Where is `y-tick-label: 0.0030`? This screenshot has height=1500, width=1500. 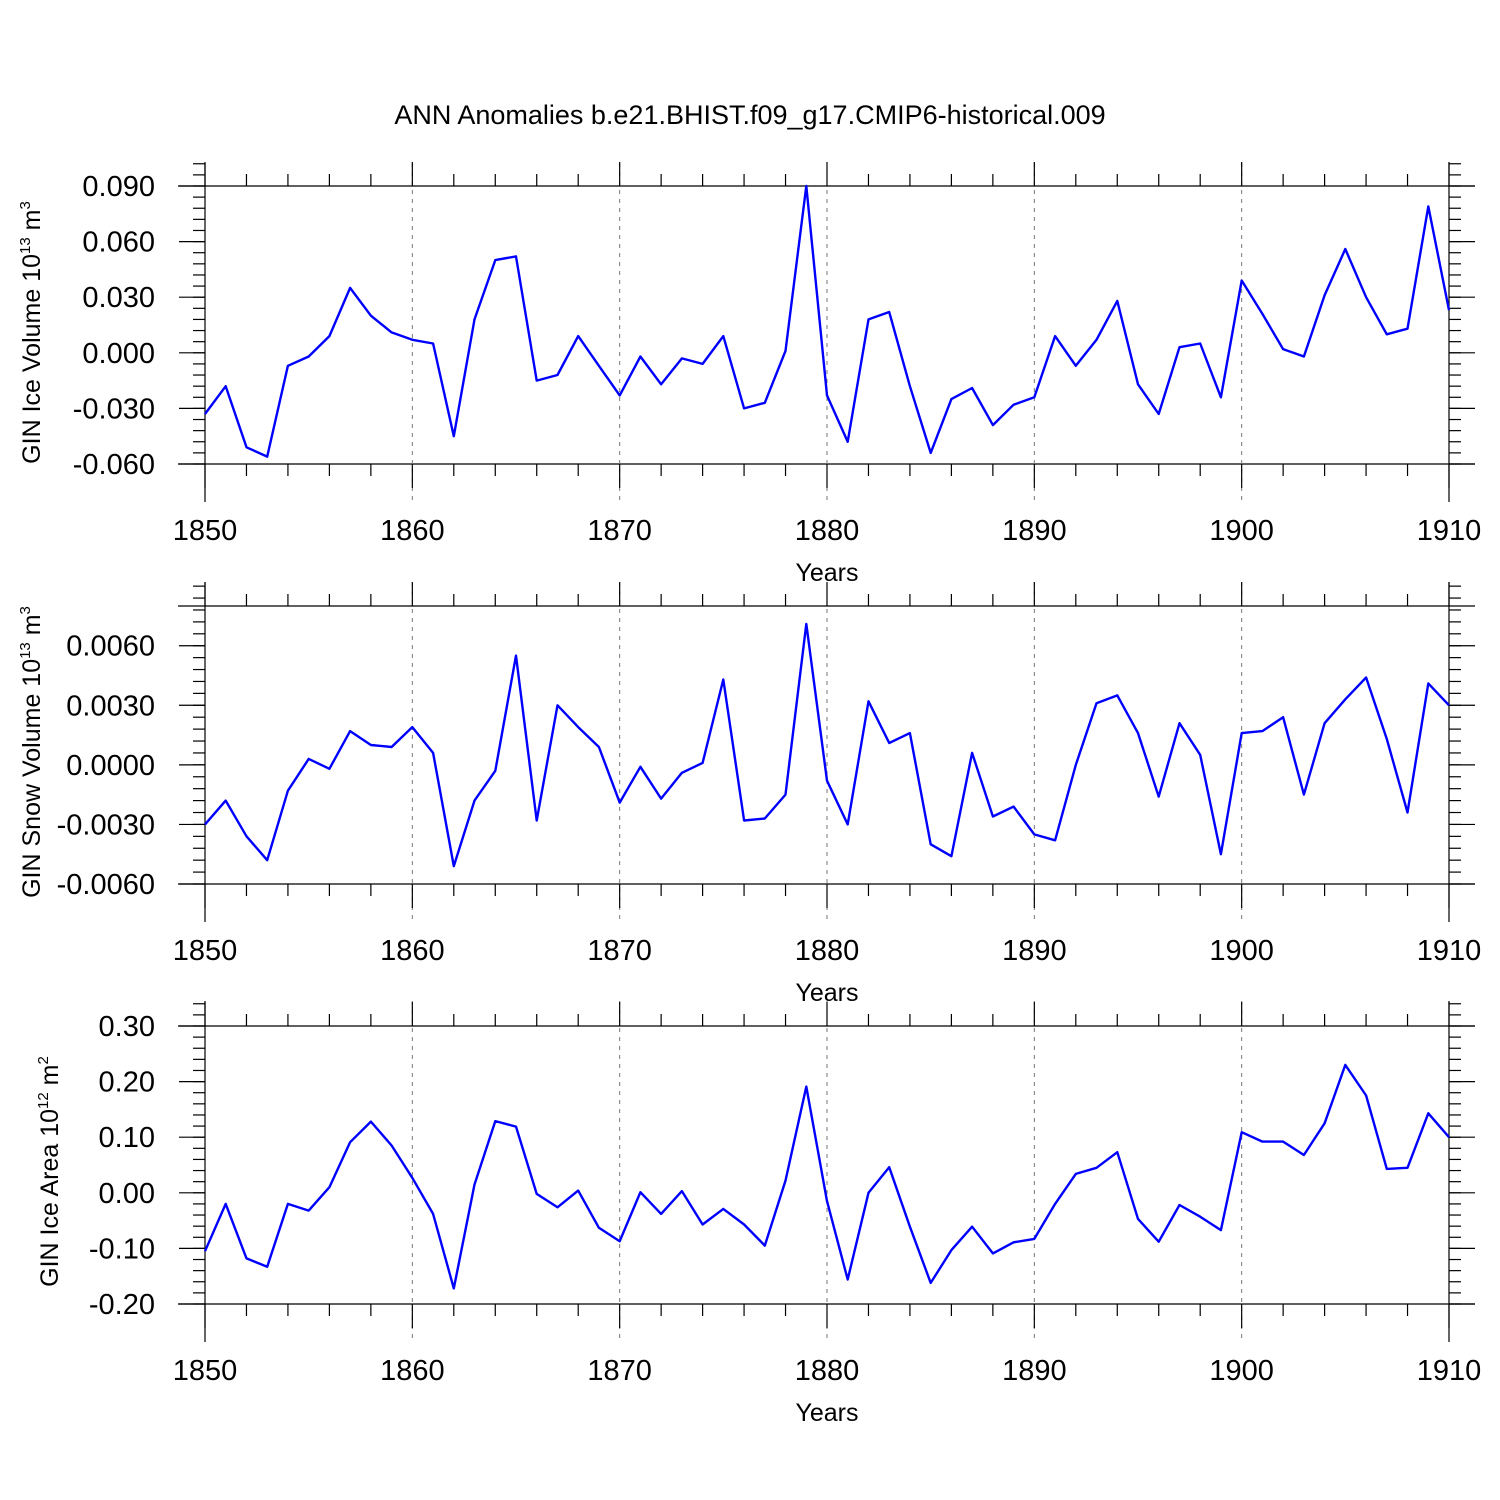
y-tick-label: 0.0030 is located at coordinates (110, 706).